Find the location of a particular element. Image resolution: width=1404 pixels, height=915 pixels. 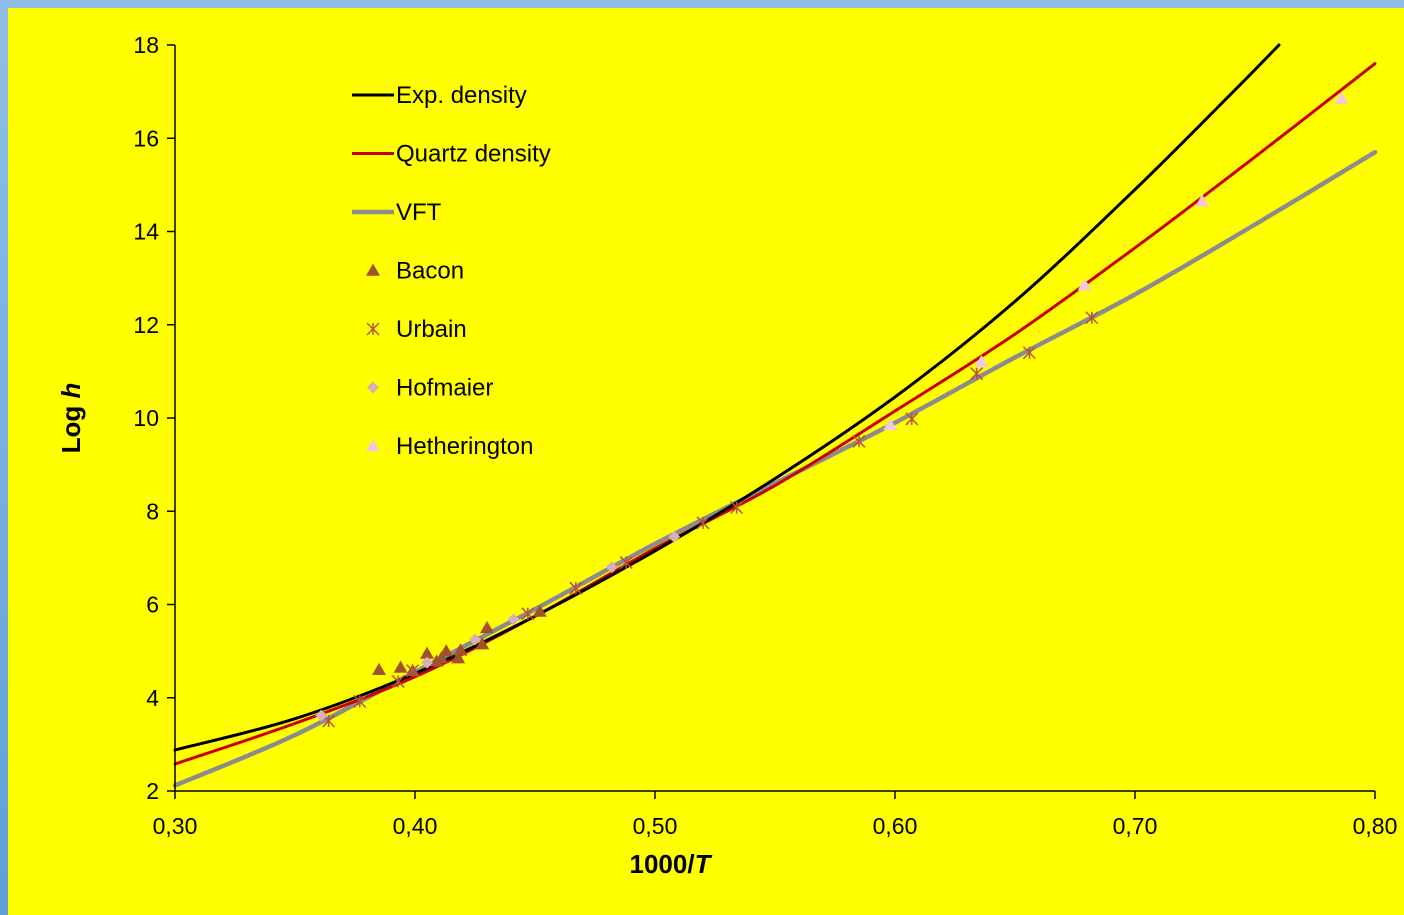

legend-item-exp-density: Exp. density is located at coordinates (439, 95).